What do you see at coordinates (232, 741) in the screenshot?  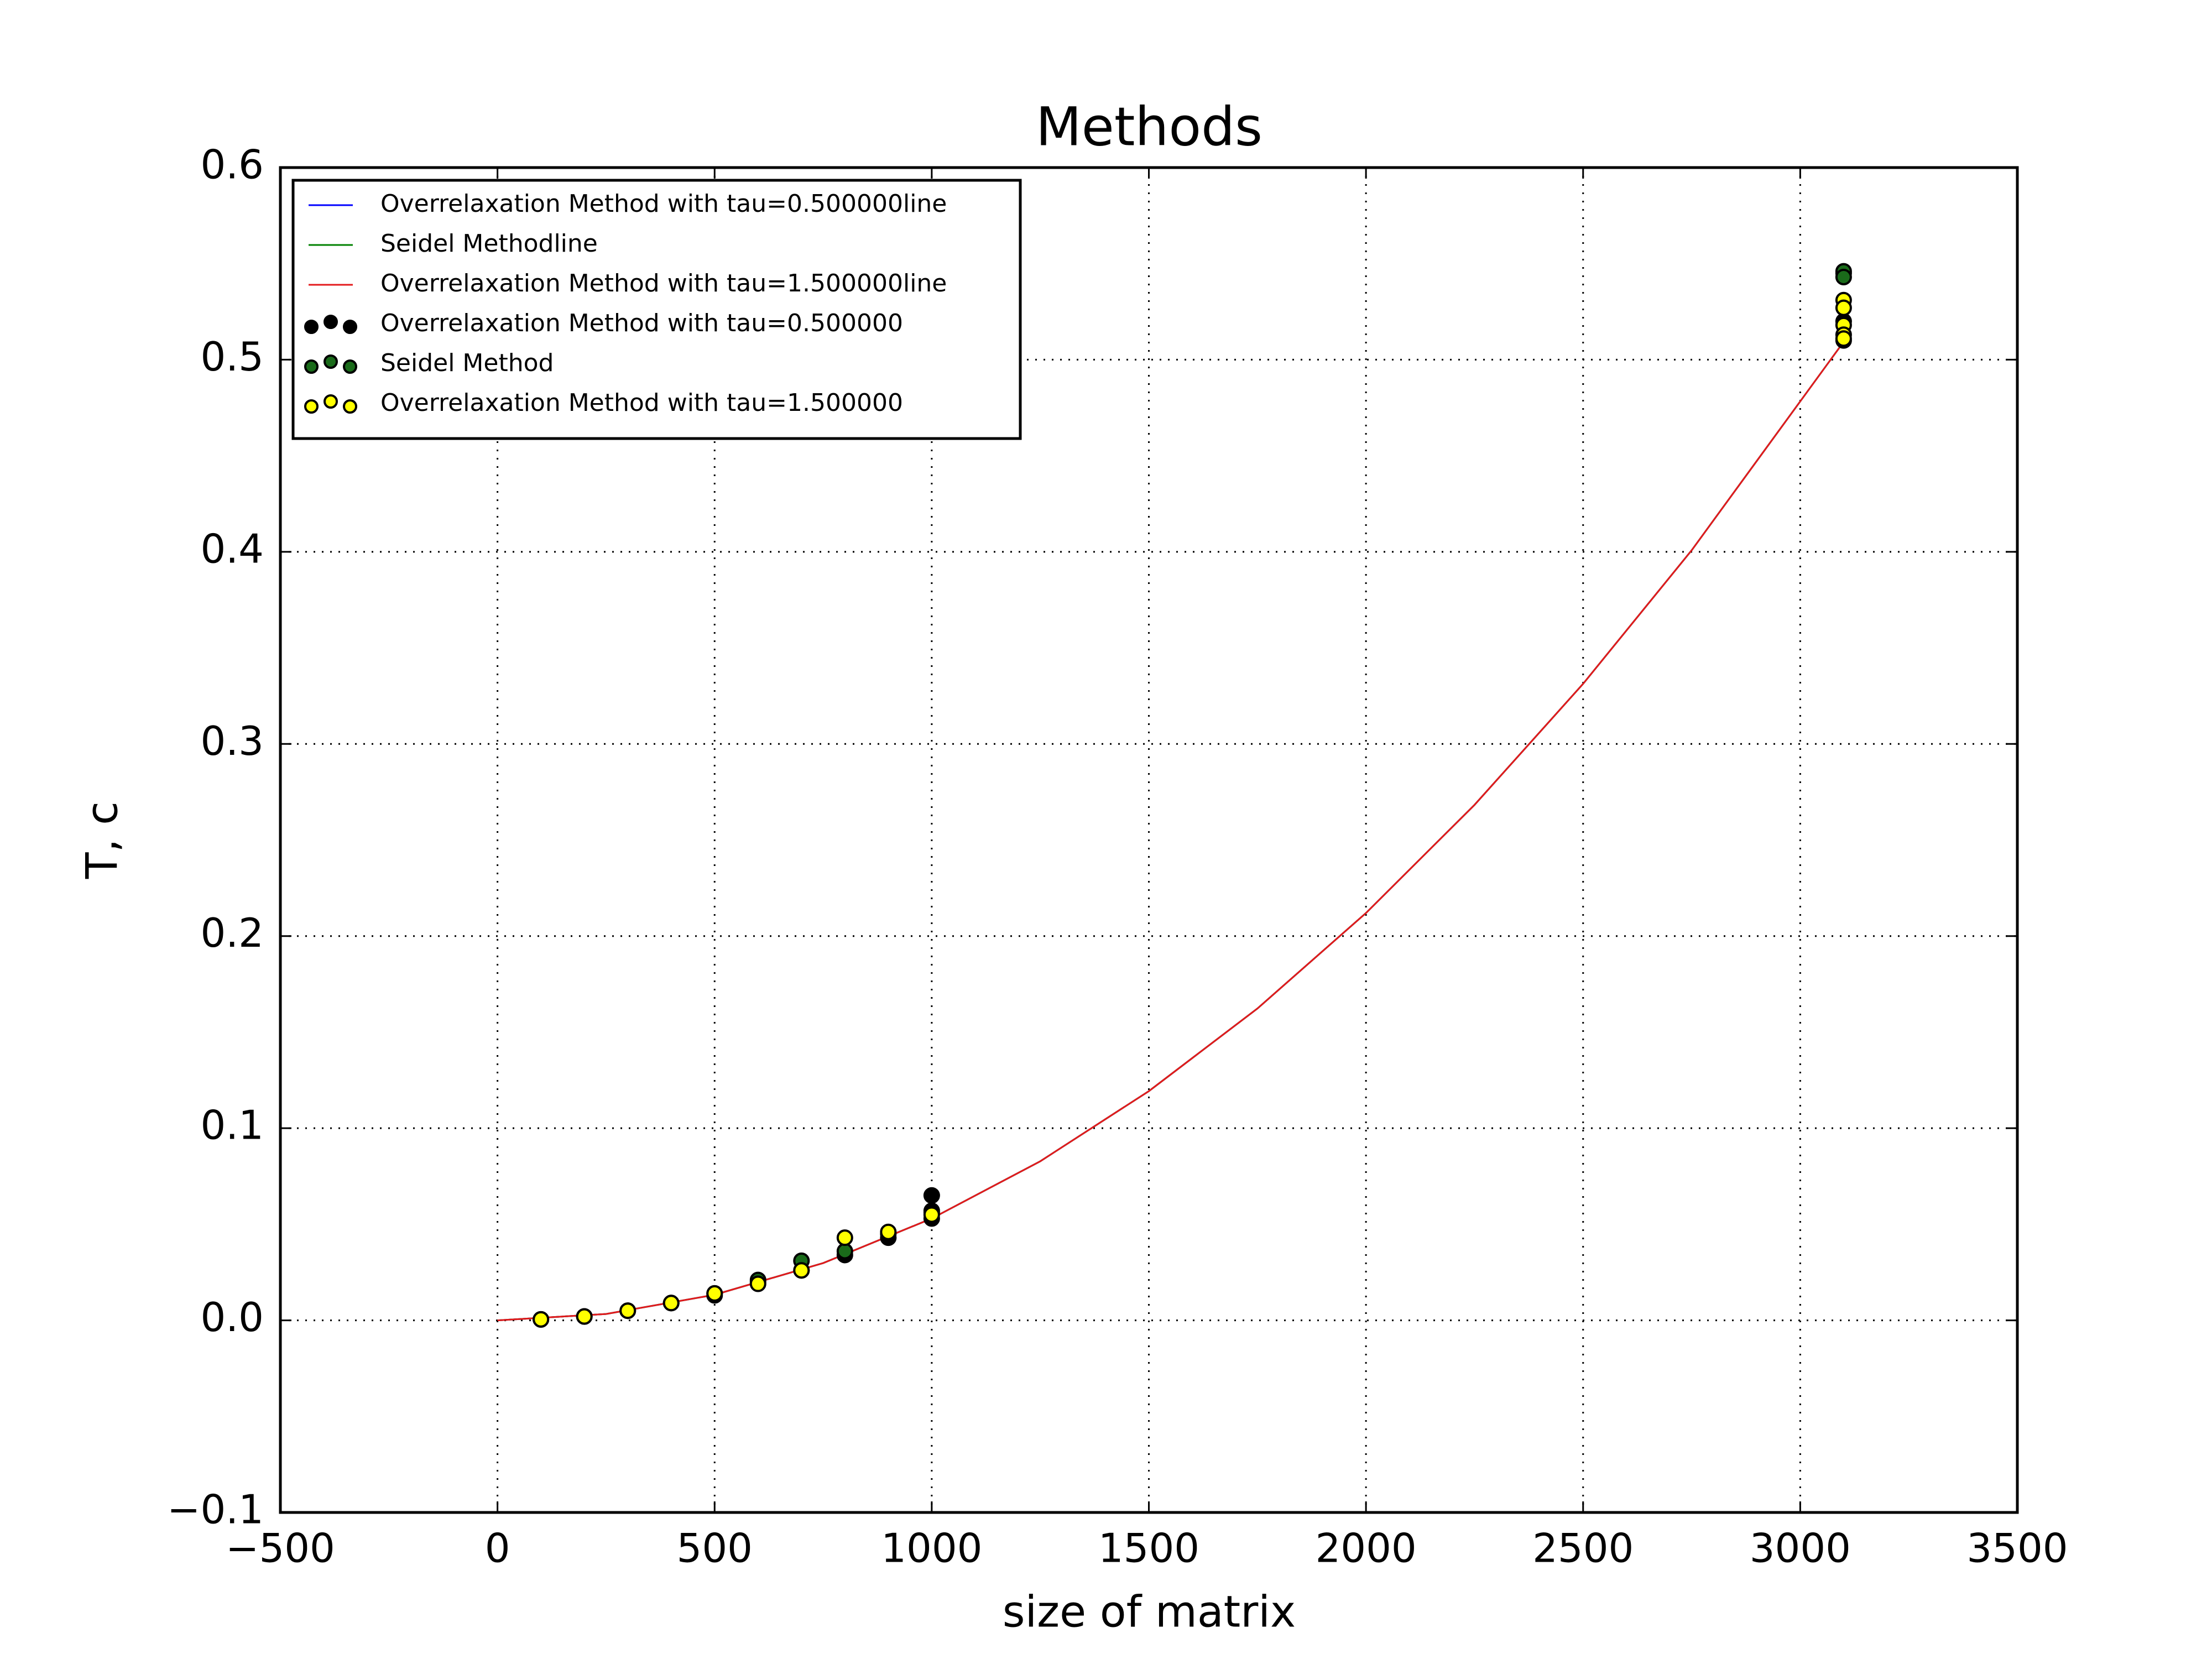 I see `y-tick-label: 0.3` at bounding box center [232, 741].